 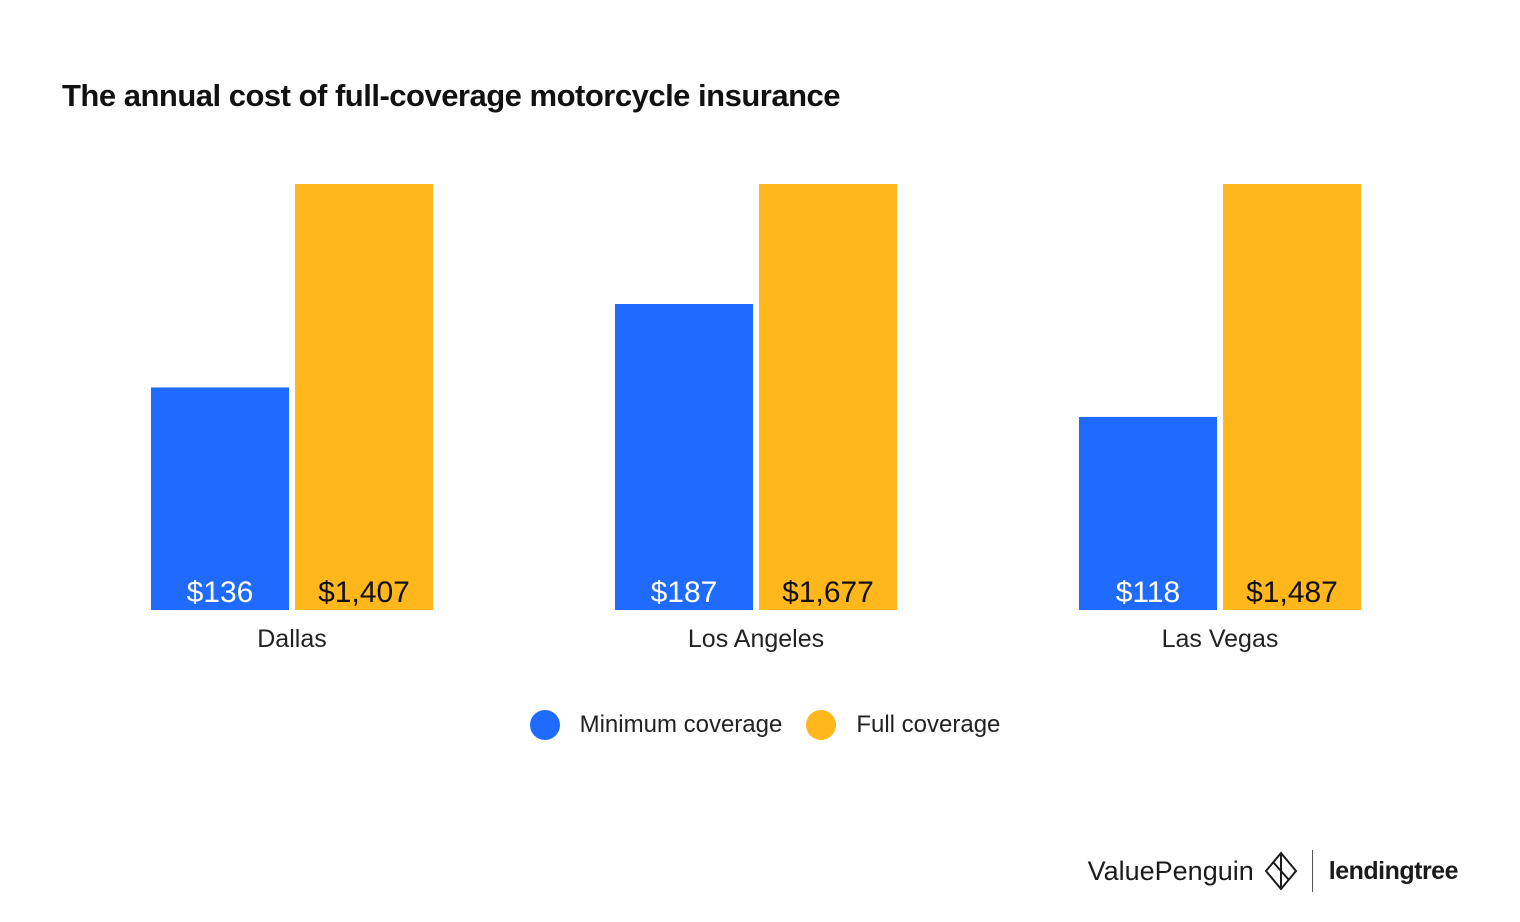 I want to click on valuepenguin-logo-text: ValuePenguin, so click(x=1170, y=870).